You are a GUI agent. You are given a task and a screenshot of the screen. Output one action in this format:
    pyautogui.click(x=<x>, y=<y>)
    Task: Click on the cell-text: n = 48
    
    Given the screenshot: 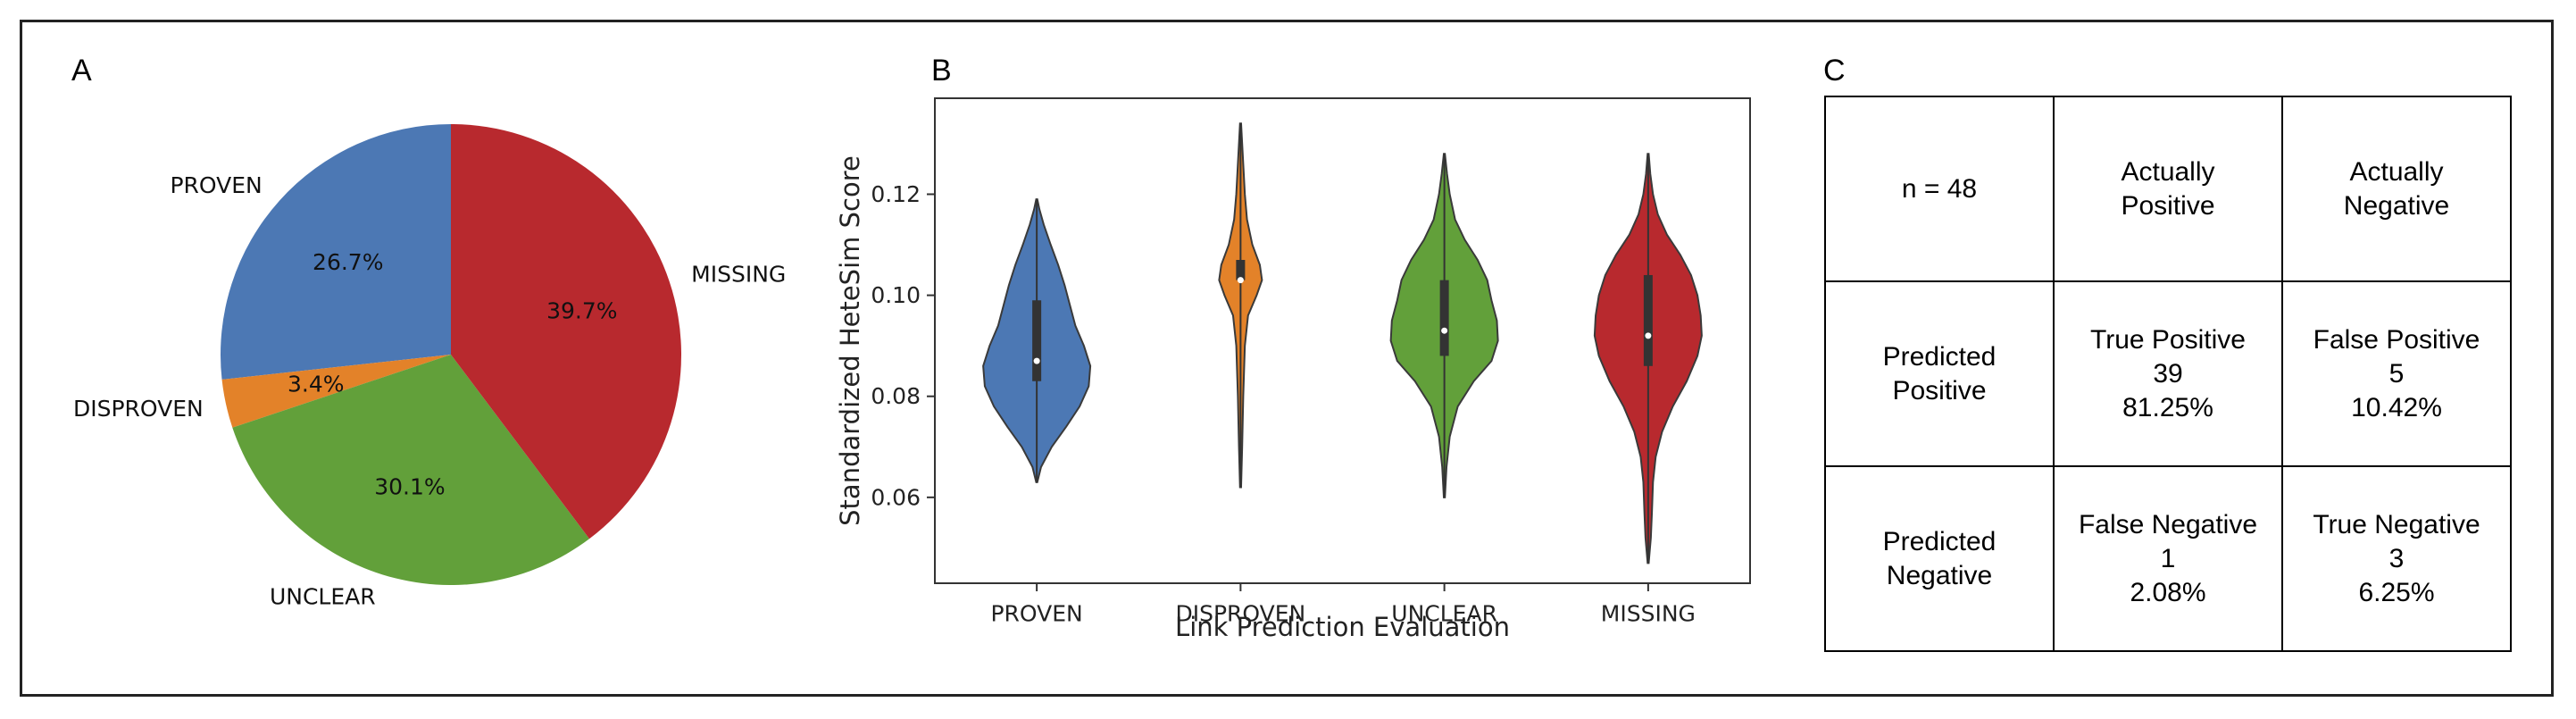 What is the action you would take?
    pyautogui.click(x=1939, y=188)
    